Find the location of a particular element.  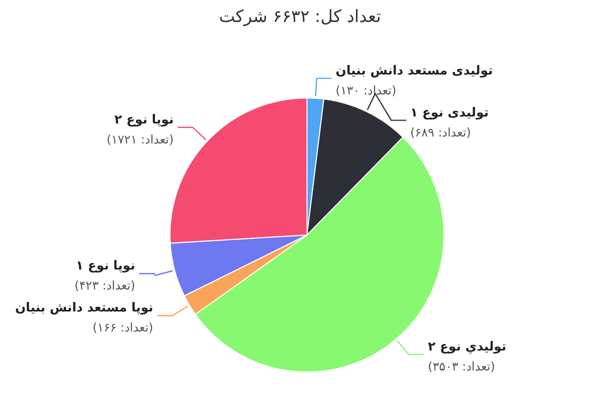

slice-label: نوپا مستعد دانش بنیان is located at coordinates (84, 308).